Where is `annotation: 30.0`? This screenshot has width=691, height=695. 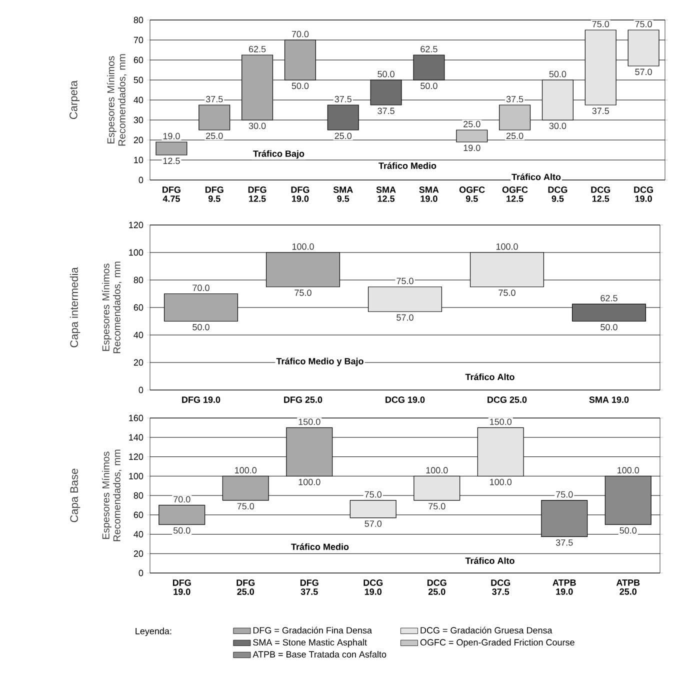
annotation: 30.0 is located at coordinates (557, 126).